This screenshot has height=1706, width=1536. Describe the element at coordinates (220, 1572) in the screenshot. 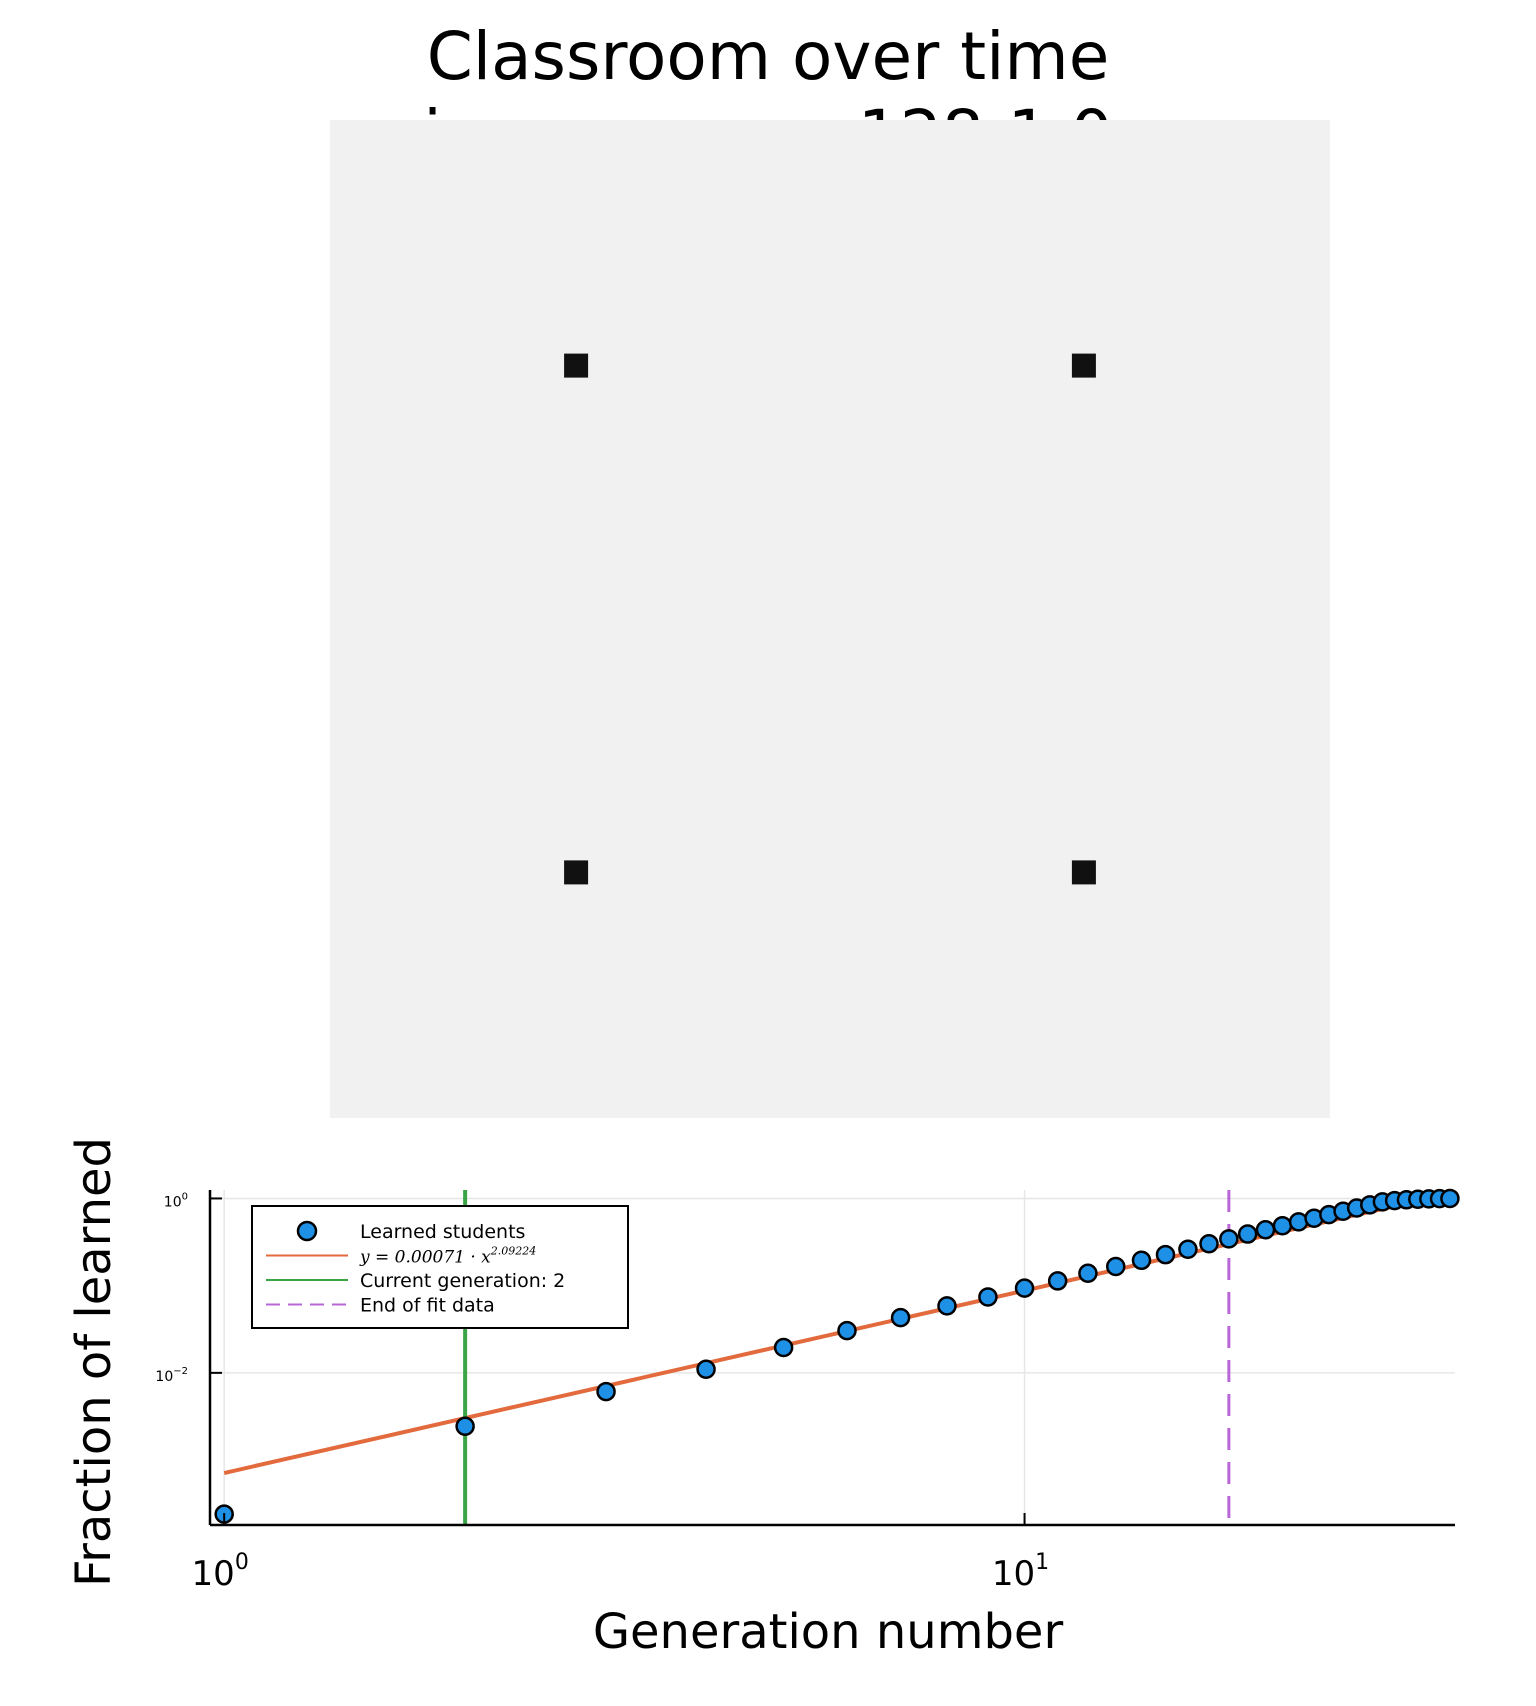

I see `x-tick-label: 10⁰` at that location.